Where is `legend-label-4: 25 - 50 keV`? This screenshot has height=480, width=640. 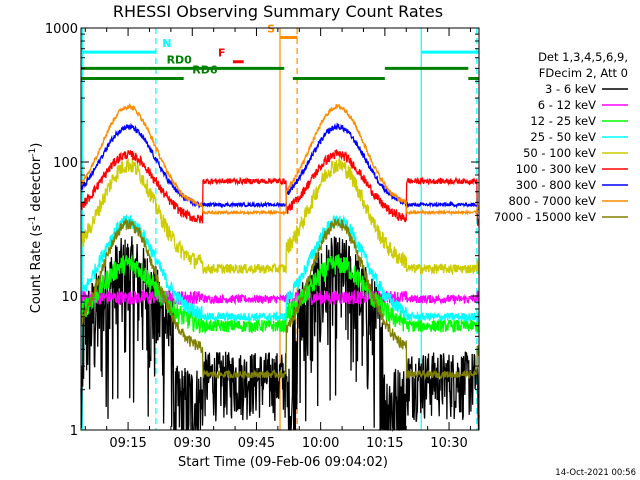 legend-label-4: 25 - 50 keV is located at coordinates (563, 137).